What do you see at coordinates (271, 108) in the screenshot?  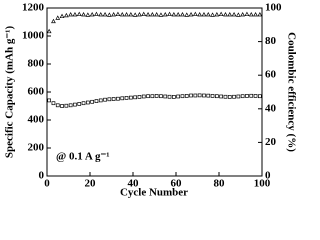 I see `y2-tick-label: 40` at bounding box center [271, 108].